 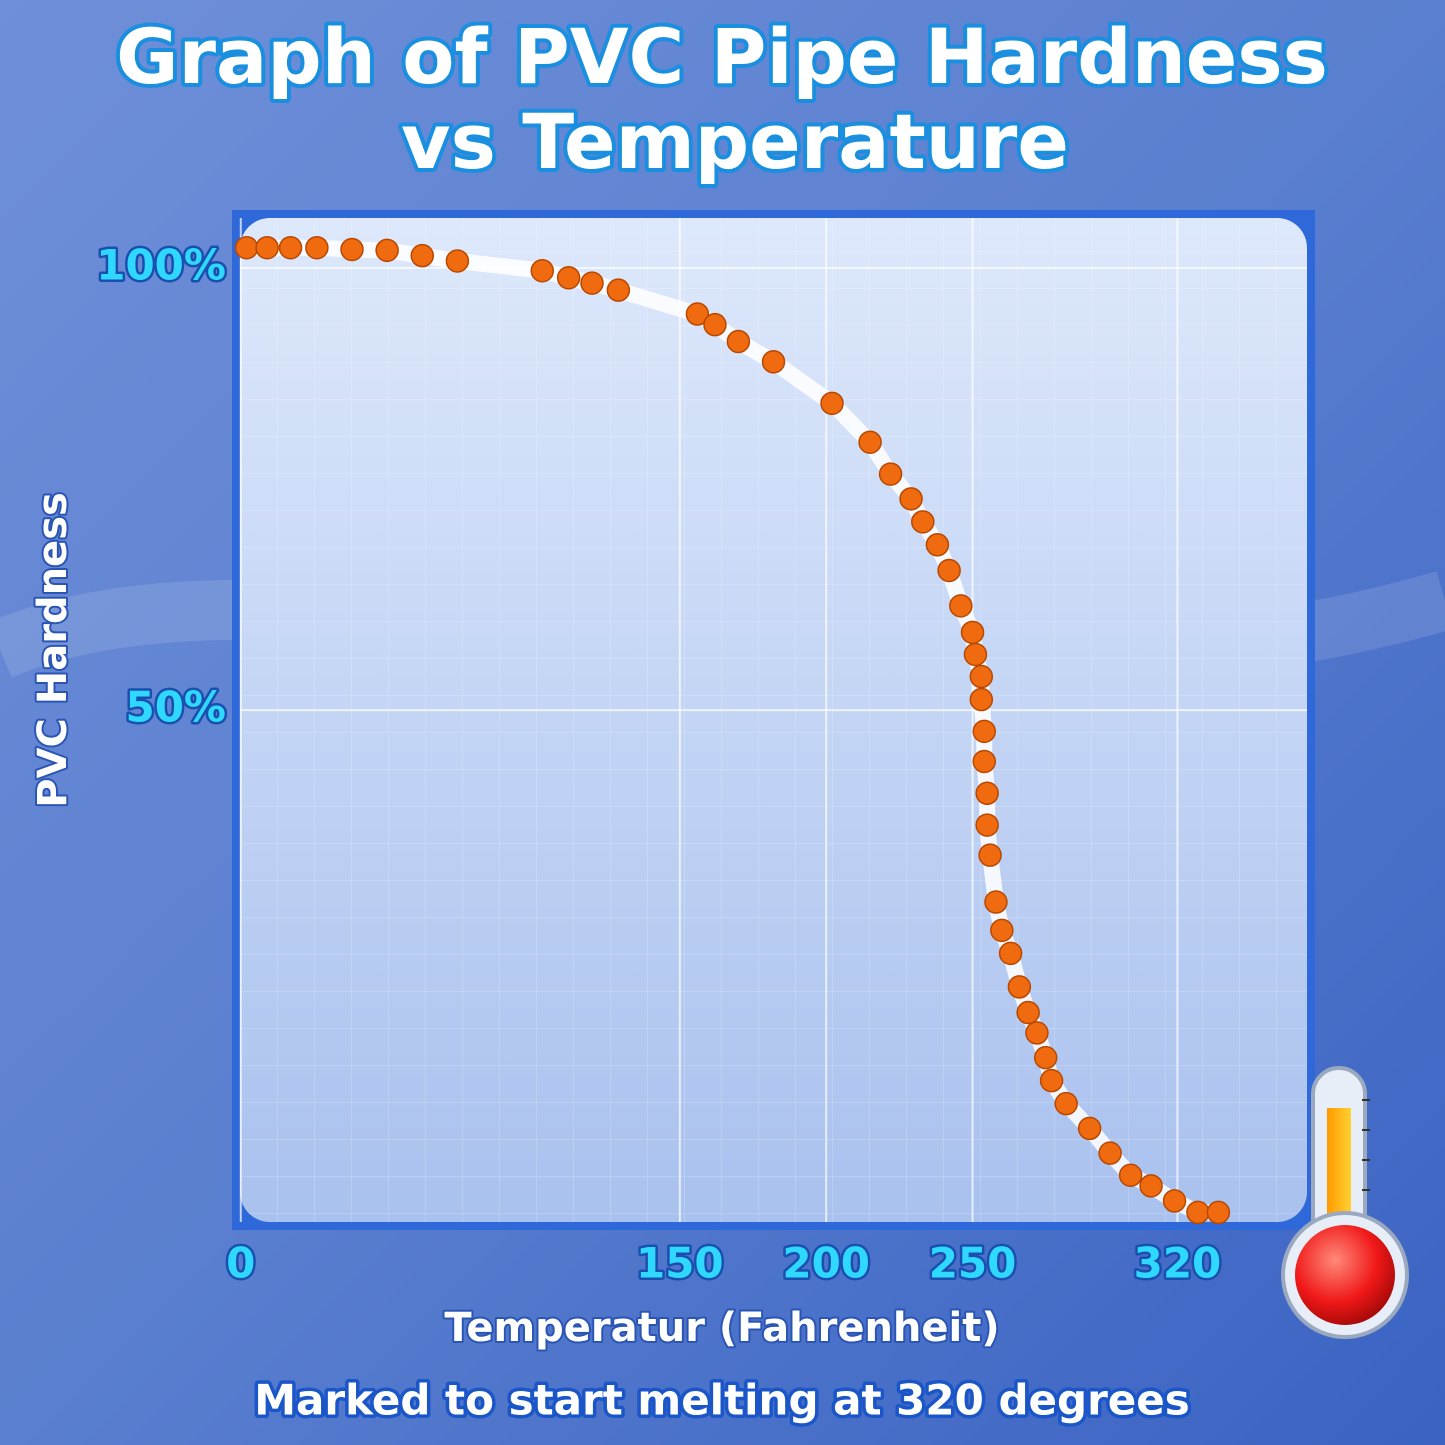 I want to click on x-tick-label: 320, so click(x=1178, y=1263).